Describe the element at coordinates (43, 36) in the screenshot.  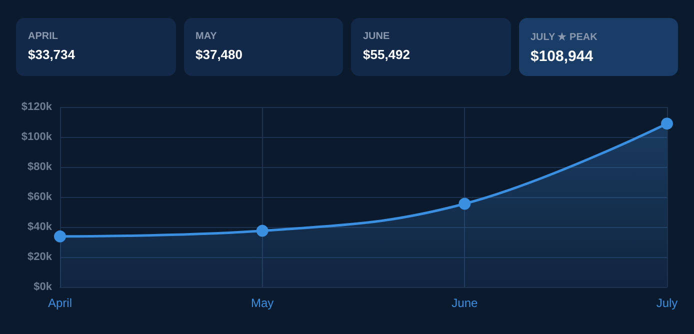
I see `text: APRIL` at that location.